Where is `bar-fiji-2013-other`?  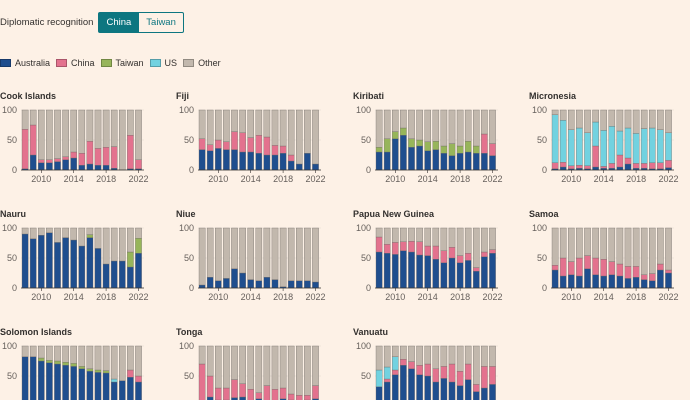 bar-fiji-2013-other is located at coordinates (242, 121).